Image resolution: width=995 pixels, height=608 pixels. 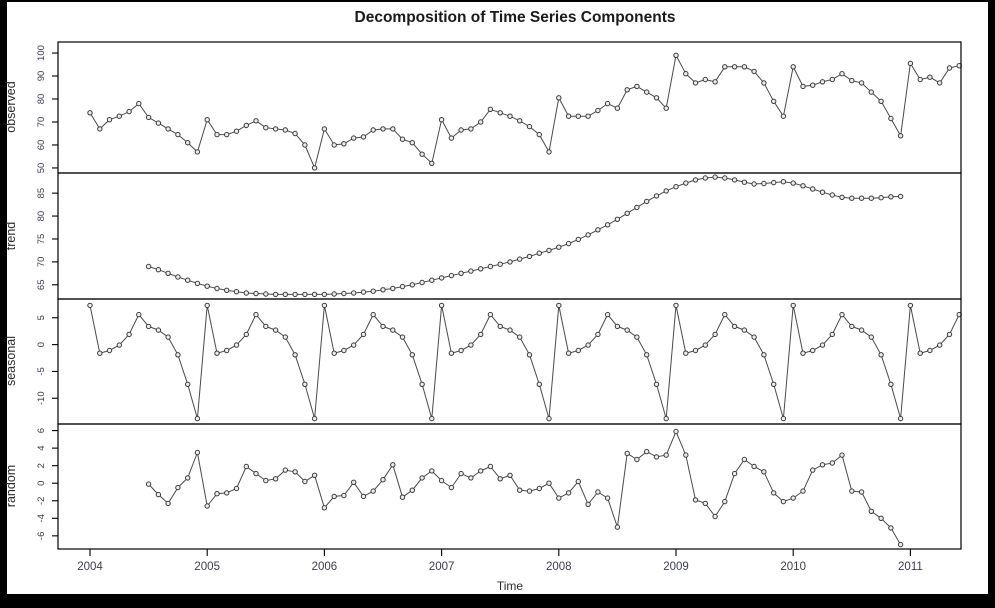 I want to click on y-tick-label-trend: 85, so click(x=41, y=193).